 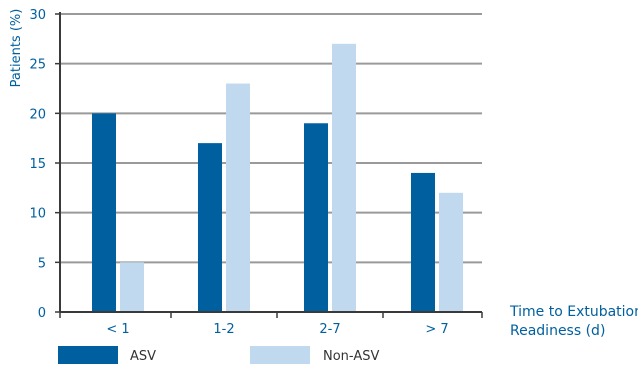 I want to click on y-tick-label: 20, so click(x=37, y=114).